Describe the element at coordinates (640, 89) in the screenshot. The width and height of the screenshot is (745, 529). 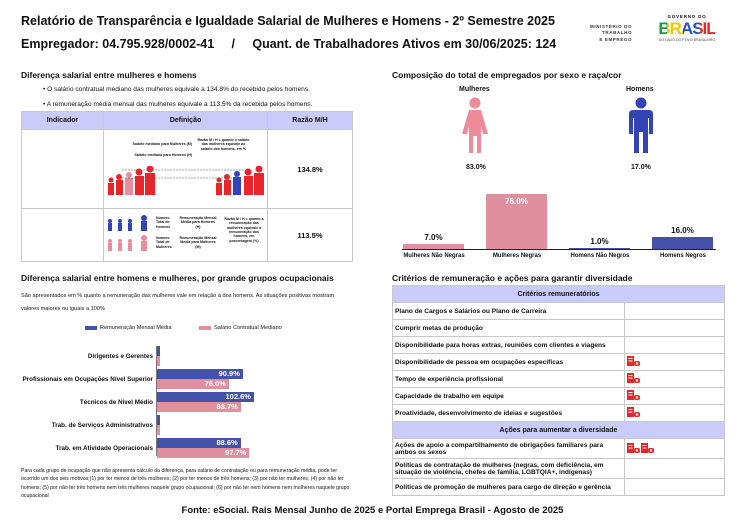
I see `men-label: Homens` at that location.